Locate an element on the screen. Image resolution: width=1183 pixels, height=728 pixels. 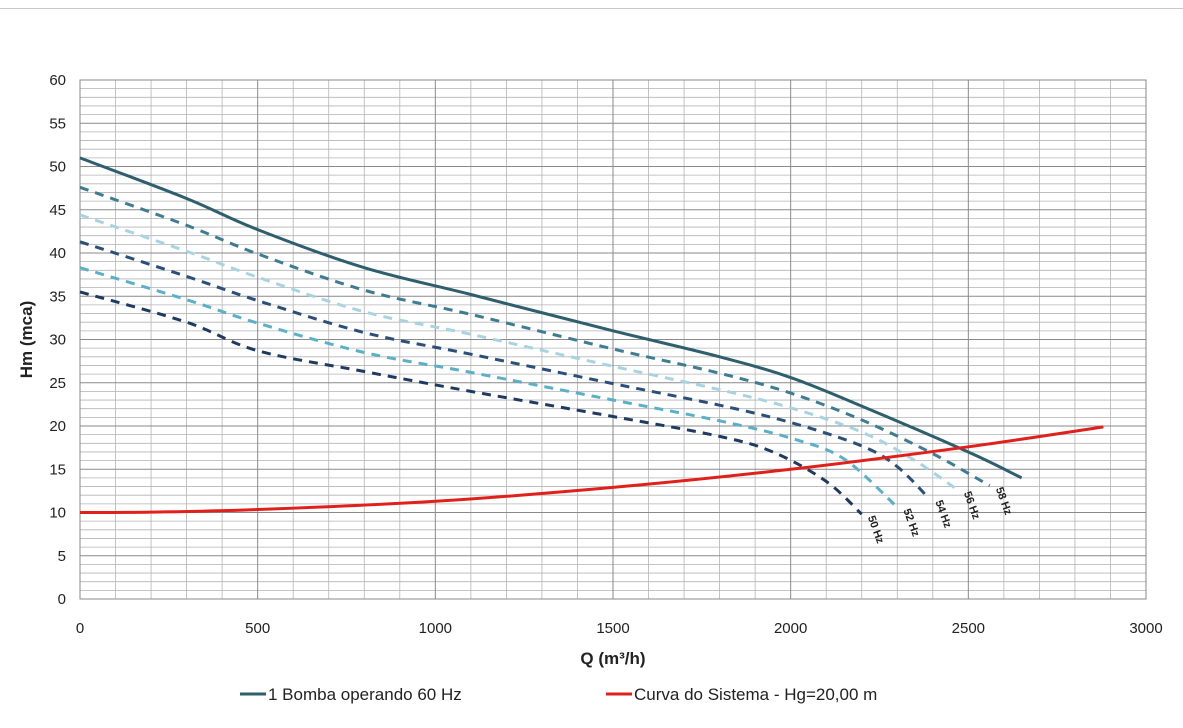
x-tick-label: 500 is located at coordinates (257, 628).